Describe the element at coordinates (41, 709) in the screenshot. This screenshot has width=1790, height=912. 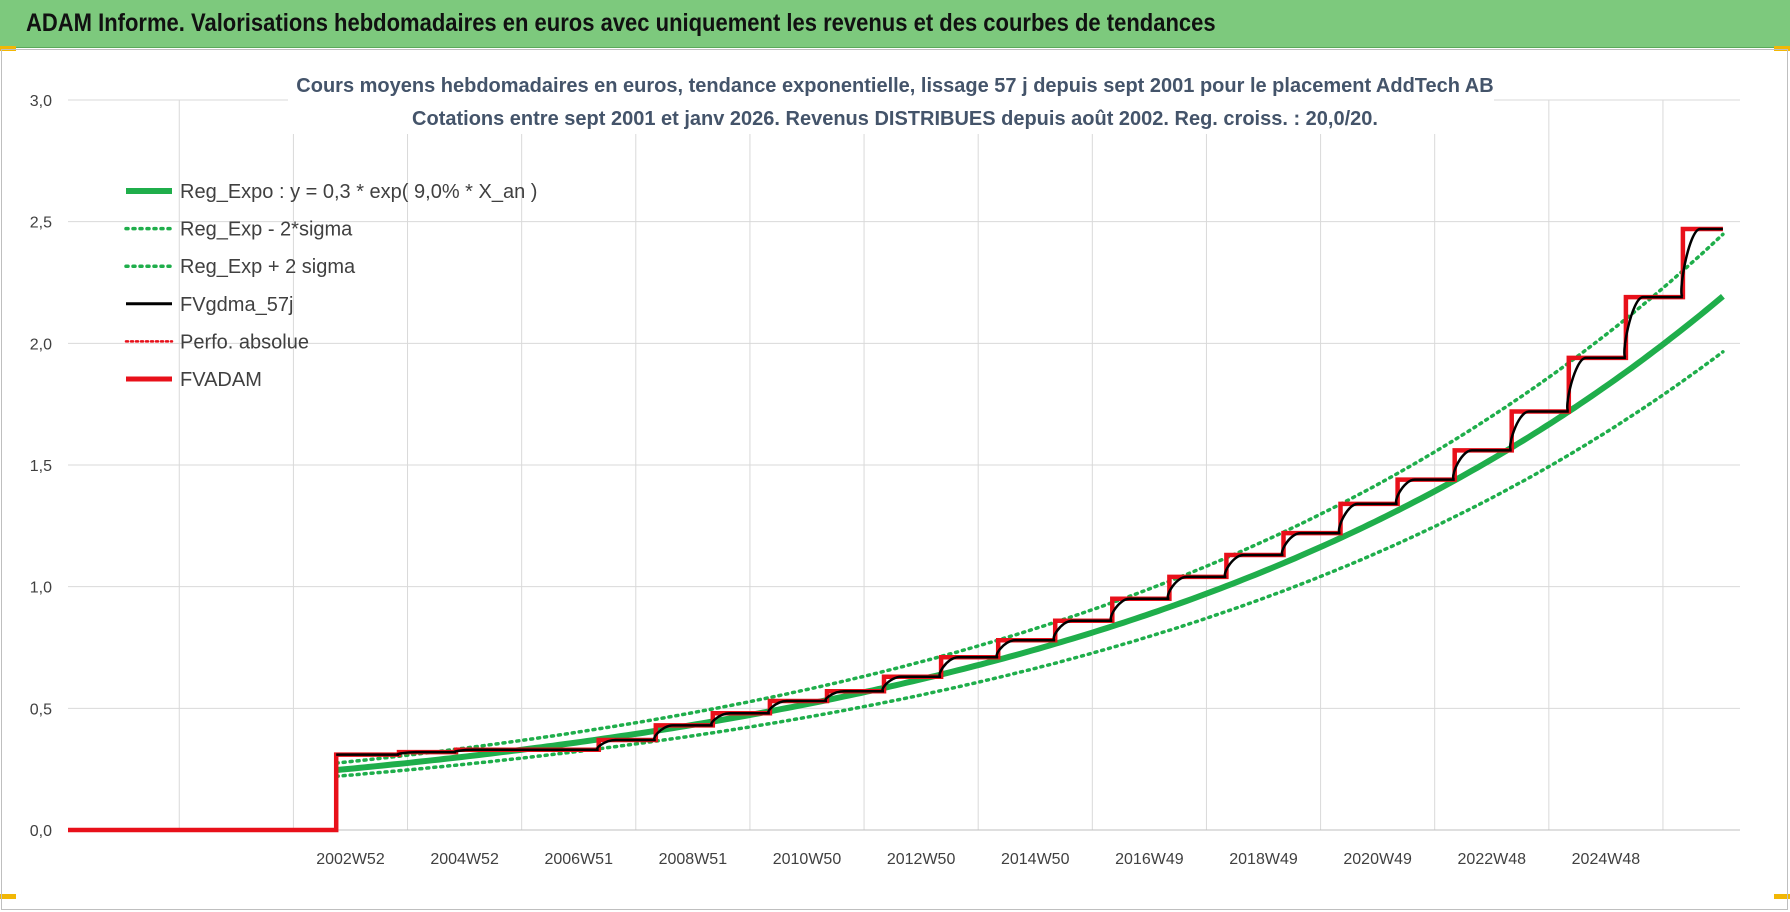
I see `y-tick-label: 0,5` at that location.